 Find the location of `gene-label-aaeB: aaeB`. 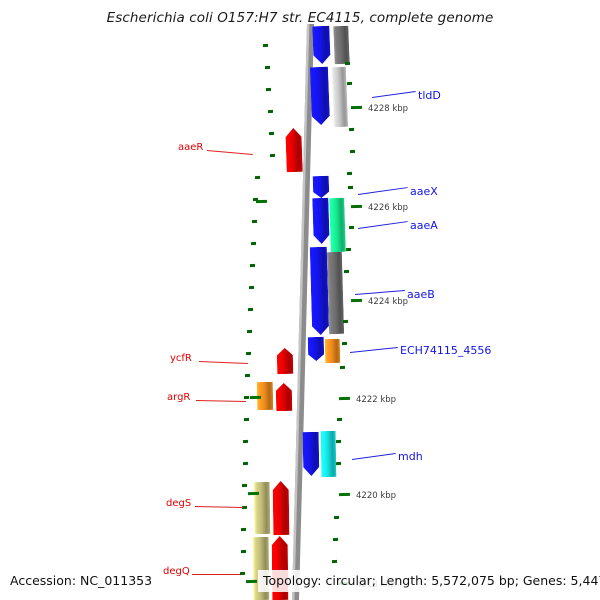

gene-label-aaeB: aaeB is located at coordinates (421, 294).